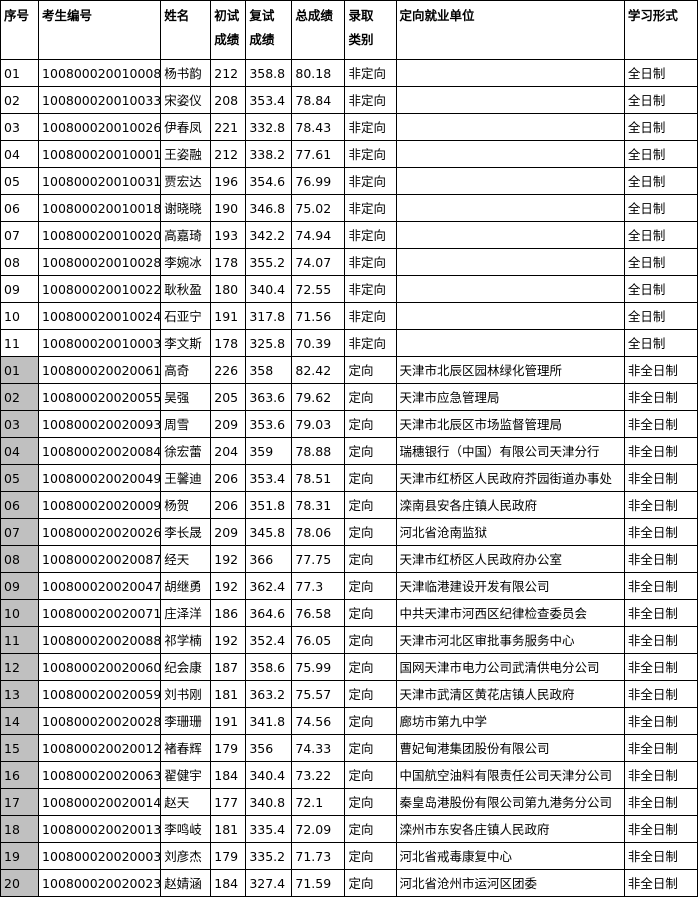  Describe the element at coordinates (269, 748) in the screenshot. I see `table-cell: 356` at that location.